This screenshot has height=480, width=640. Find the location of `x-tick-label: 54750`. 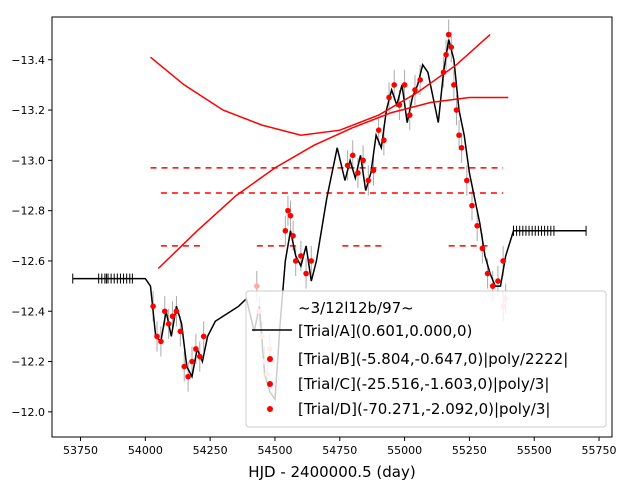

x-tick-label: 54750 is located at coordinates (339, 450).